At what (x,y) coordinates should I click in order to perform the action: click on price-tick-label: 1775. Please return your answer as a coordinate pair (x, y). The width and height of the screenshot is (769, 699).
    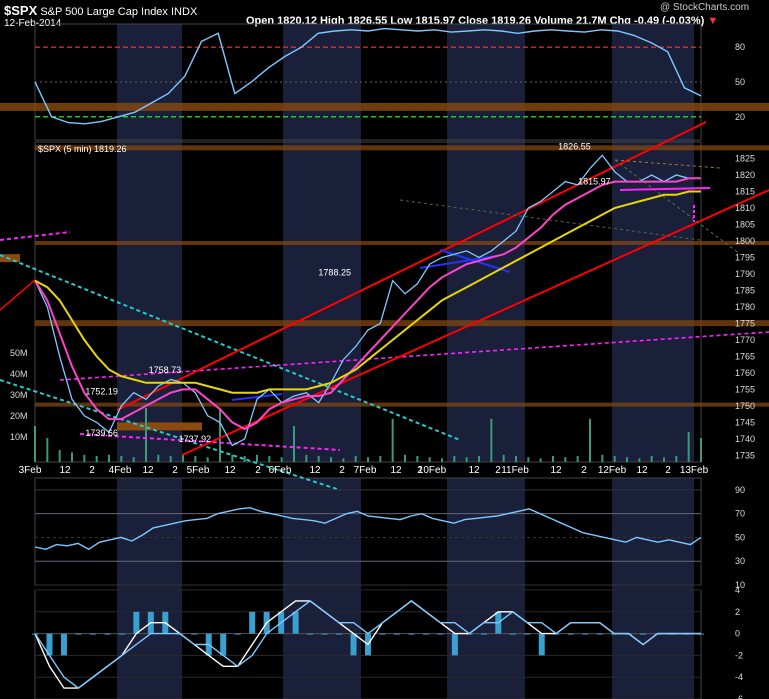
    Looking at the image, I should click on (745, 323).